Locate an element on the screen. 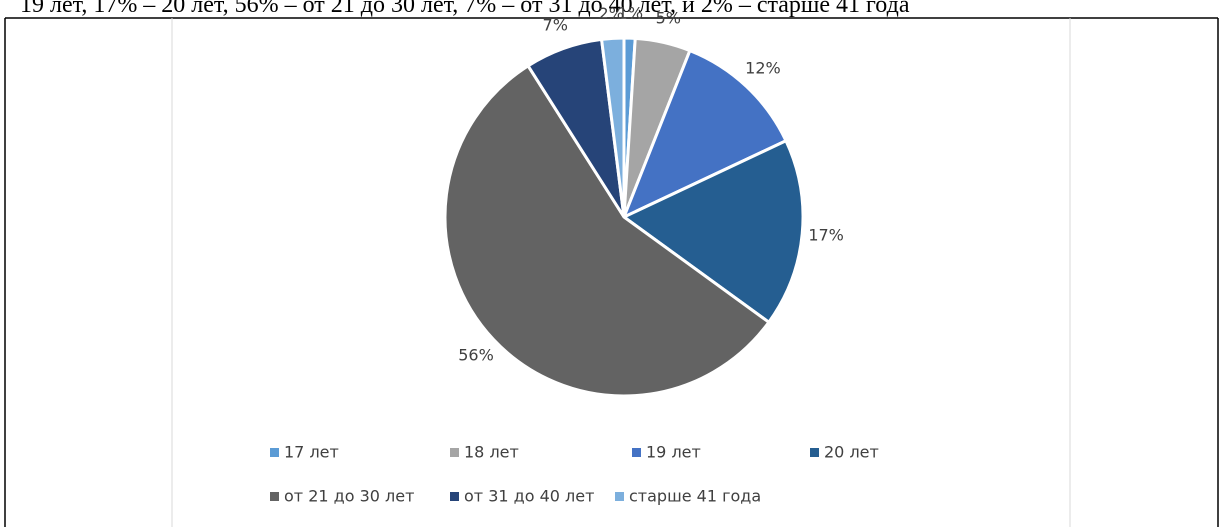 The width and height of the screenshot is (1223, 527). data-label: 12% is located at coordinates (763, 68).